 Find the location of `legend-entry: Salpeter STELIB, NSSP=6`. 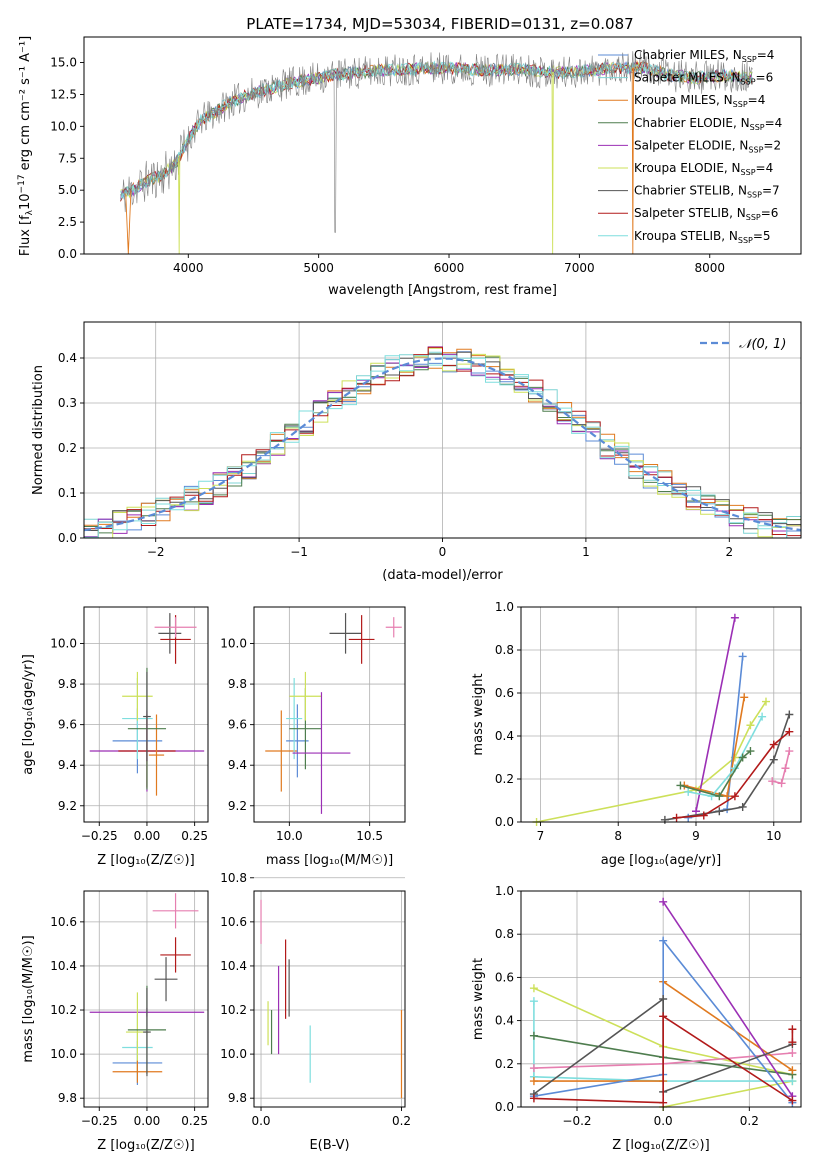

legend-entry: Salpeter STELIB, NSSP=6 is located at coordinates (706, 214).